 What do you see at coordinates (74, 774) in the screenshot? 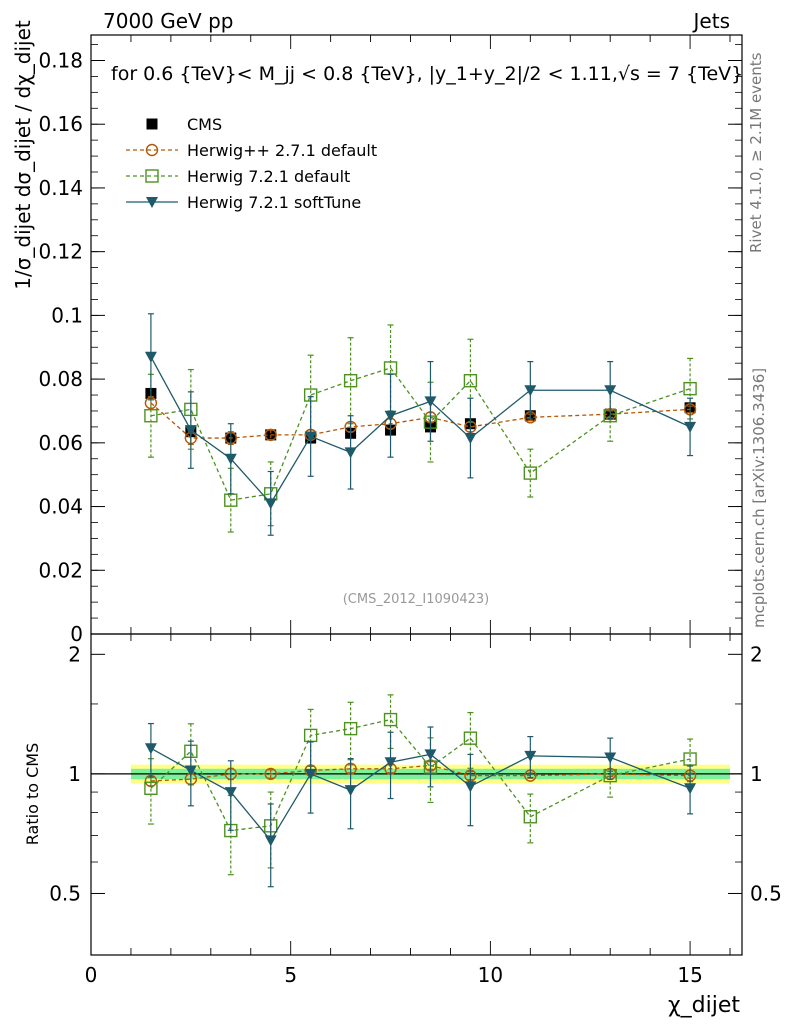
I see `ratio-tick-label: 1` at bounding box center [74, 774].